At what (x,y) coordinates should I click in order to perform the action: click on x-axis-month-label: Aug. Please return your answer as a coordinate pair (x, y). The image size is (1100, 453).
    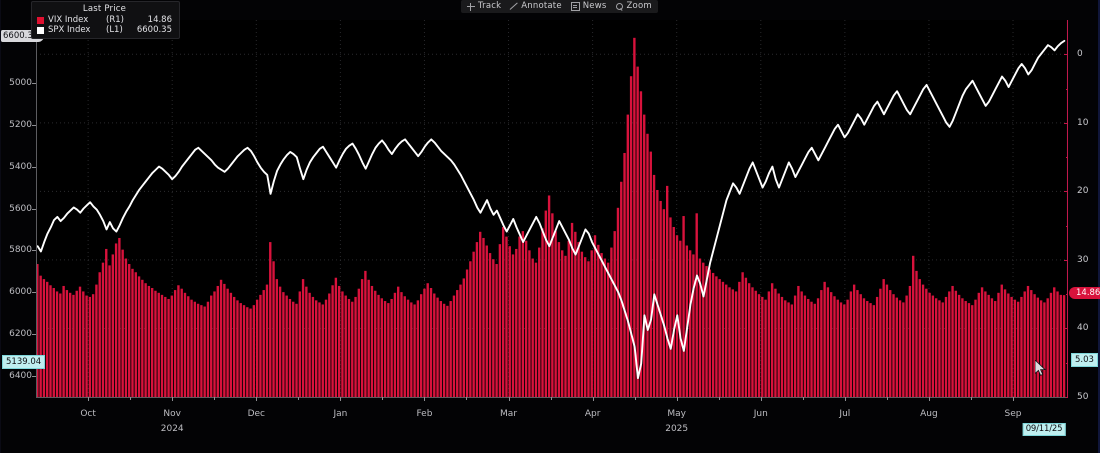
    Looking at the image, I should click on (929, 414).